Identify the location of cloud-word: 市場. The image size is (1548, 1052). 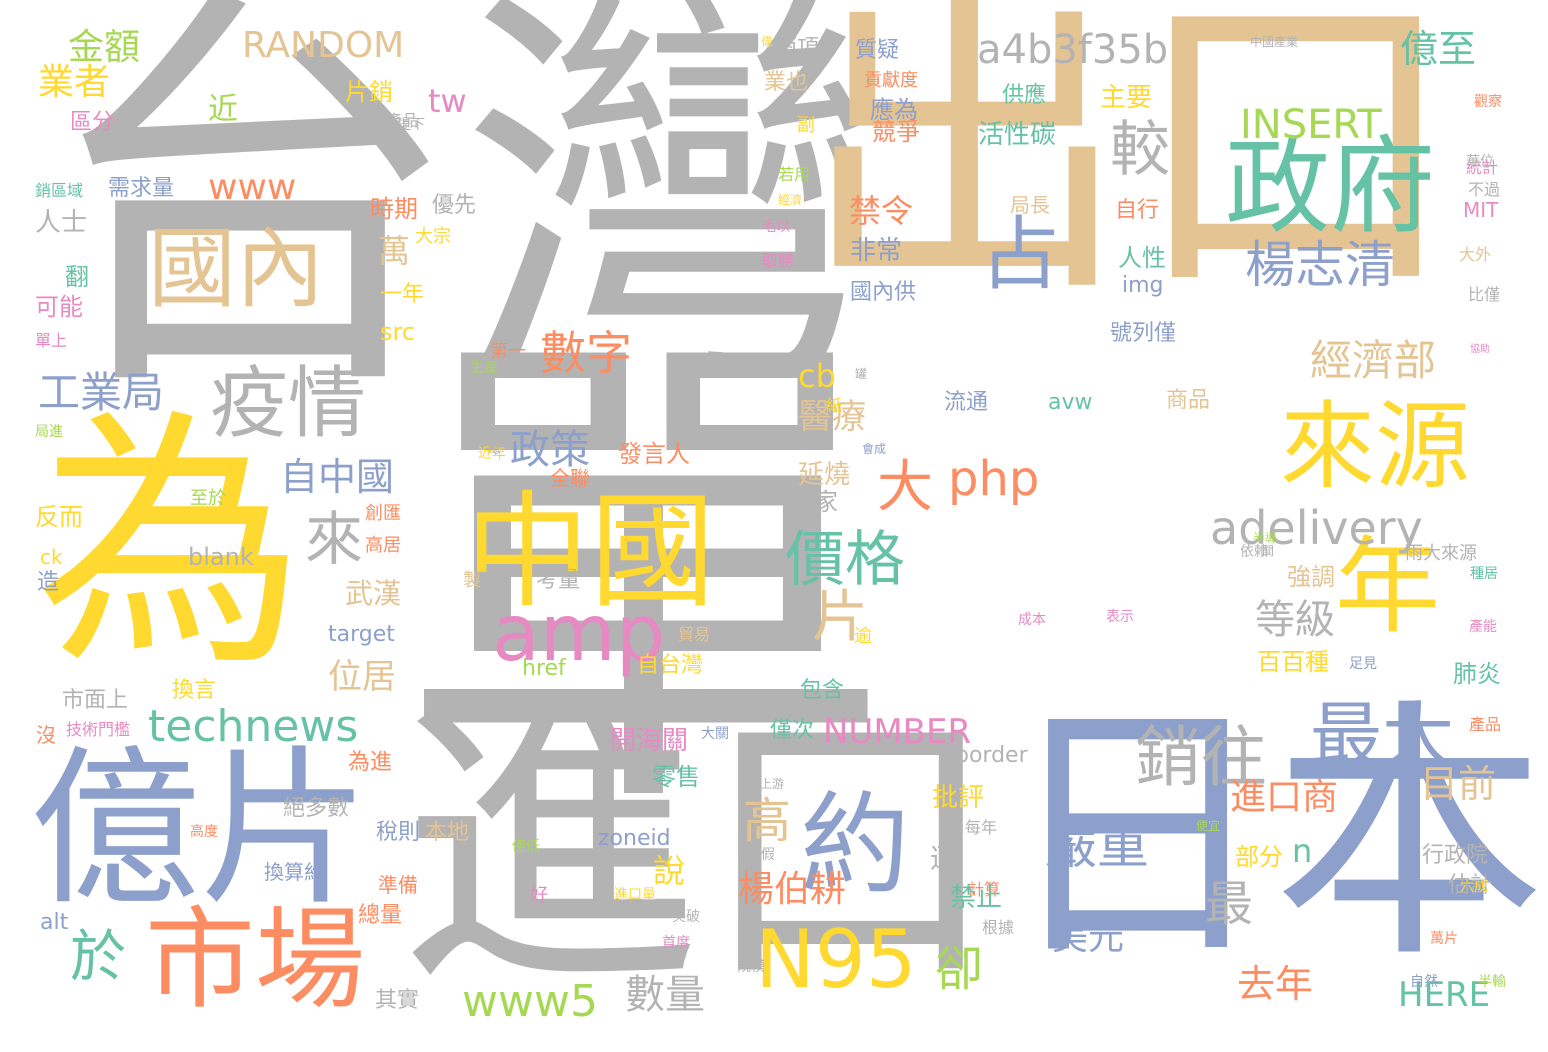
(255, 960).